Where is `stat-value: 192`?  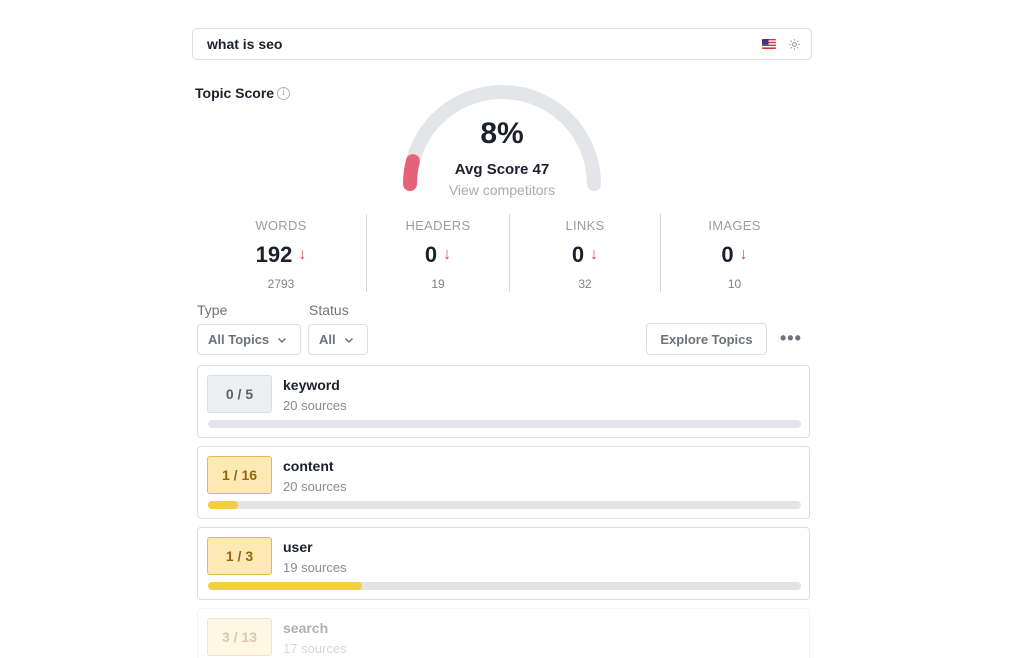 stat-value: 192 is located at coordinates (274, 254).